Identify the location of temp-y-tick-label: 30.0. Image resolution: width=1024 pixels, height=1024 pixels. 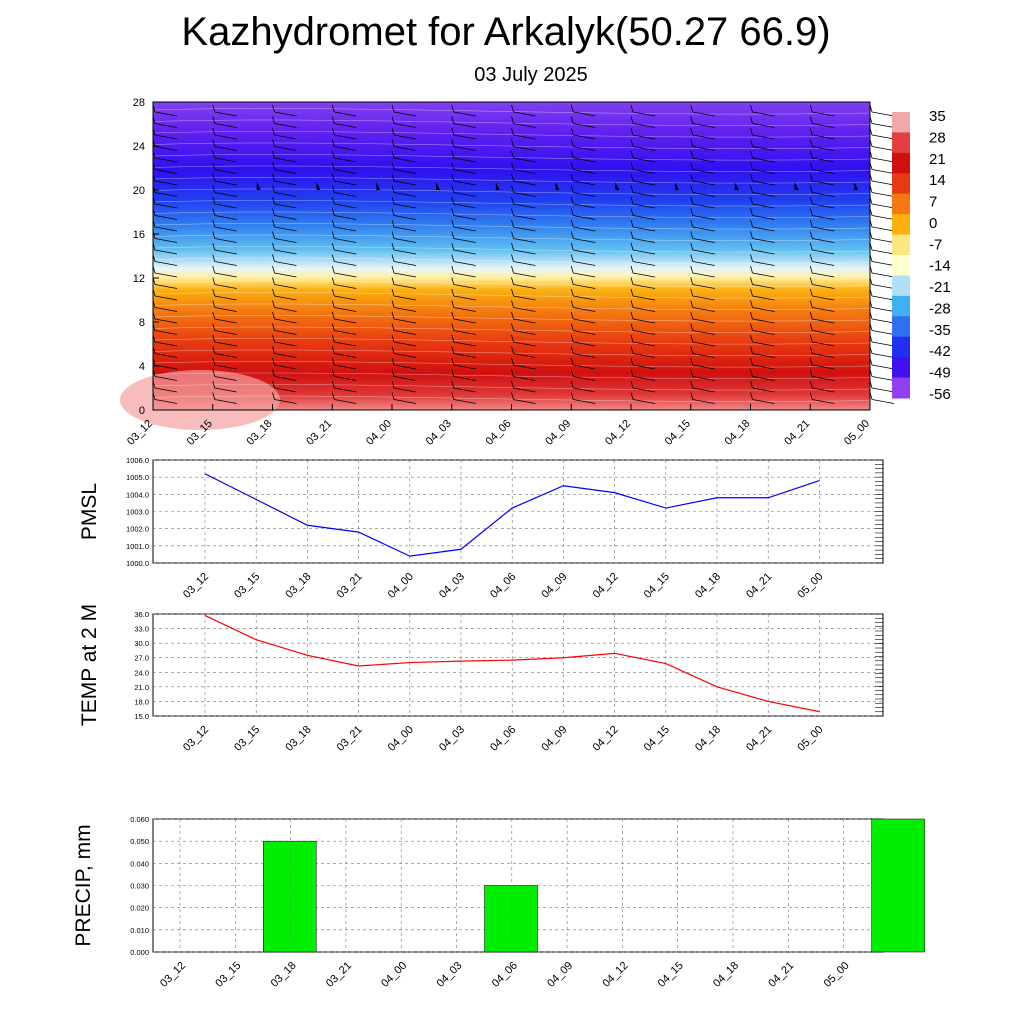
(141, 643).